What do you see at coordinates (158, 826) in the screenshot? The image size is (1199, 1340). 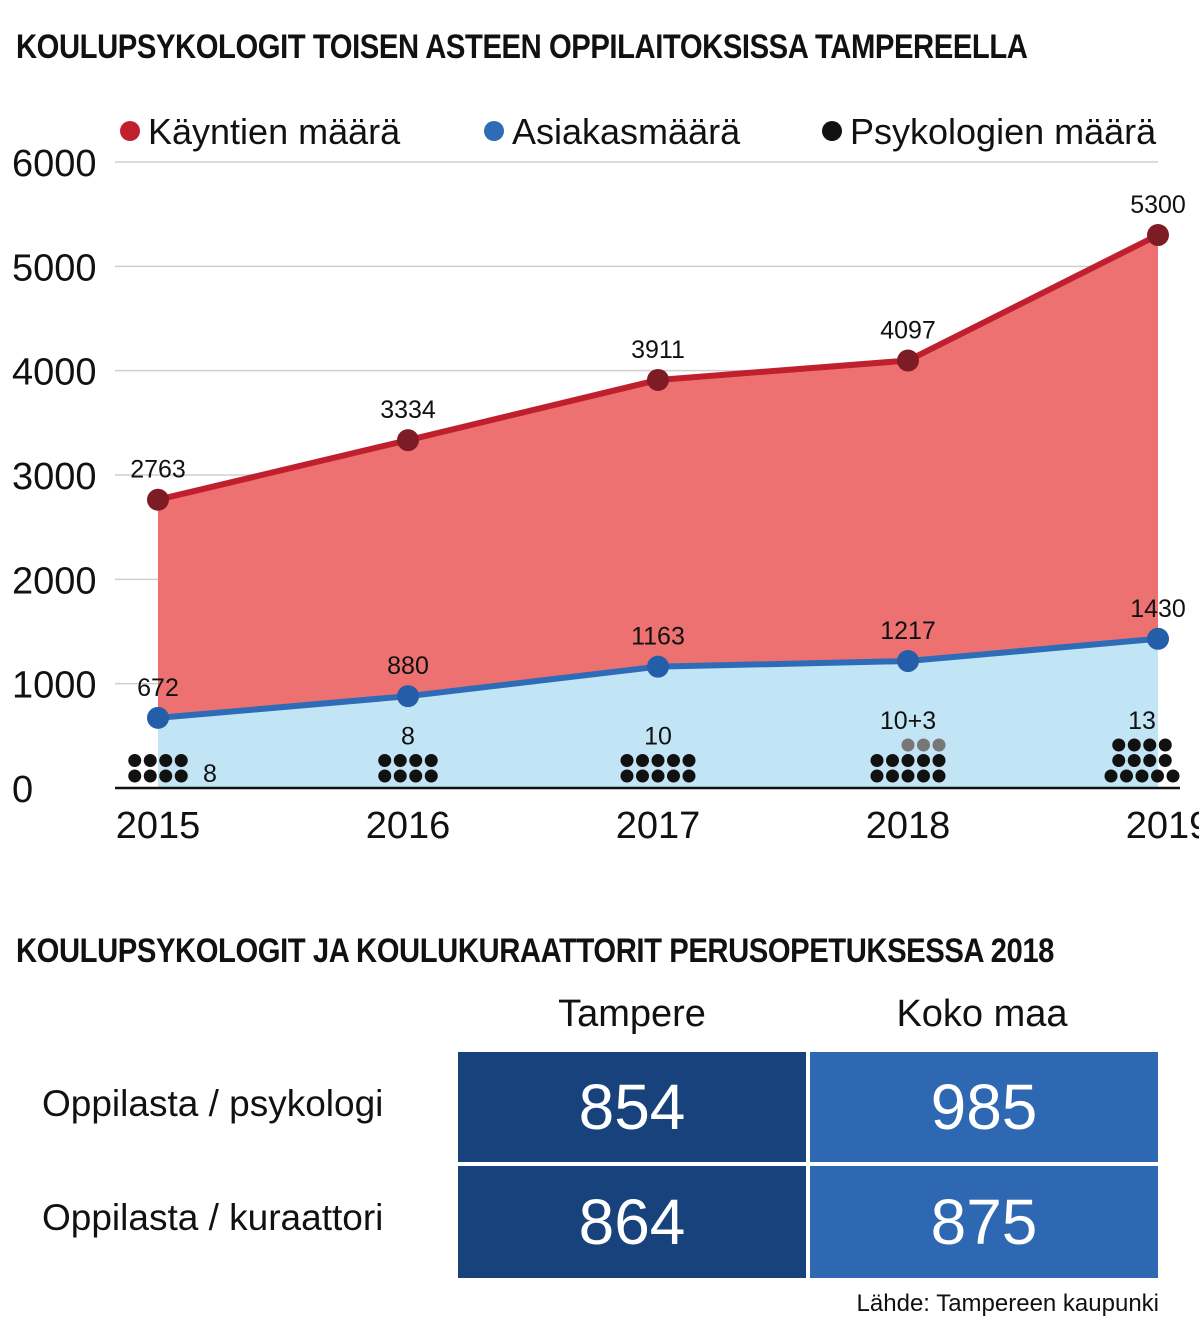 I see `x-tick-label: 2015` at bounding box center [158, 826].